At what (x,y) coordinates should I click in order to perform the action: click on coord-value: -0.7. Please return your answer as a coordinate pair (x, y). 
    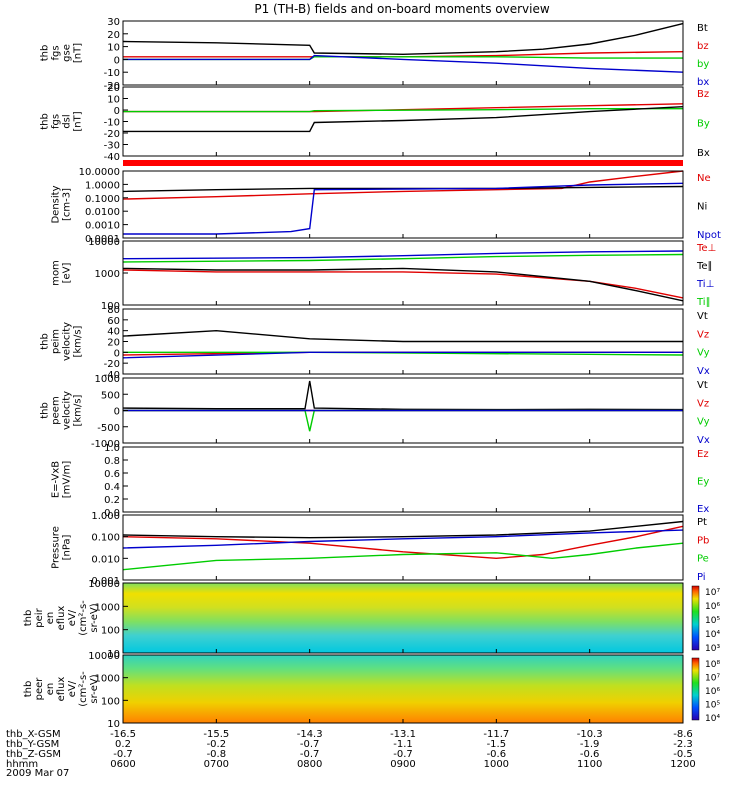
    Looking at the image, I should click on (403, 754).